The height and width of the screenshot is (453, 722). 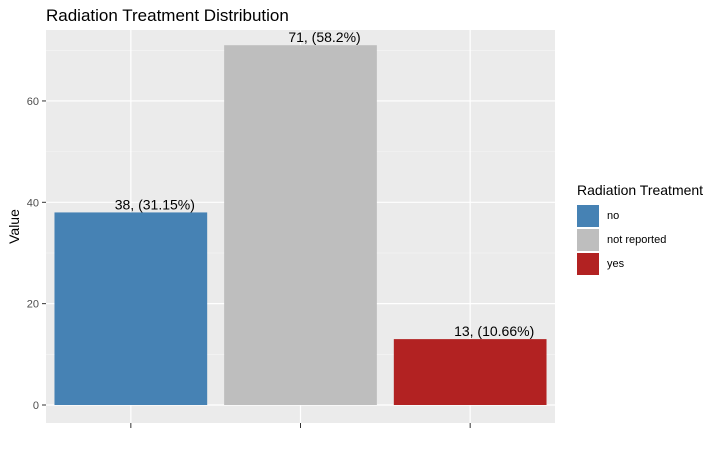 I want to click on data-label: 38, (31.15%), so click(x=155, y=204).